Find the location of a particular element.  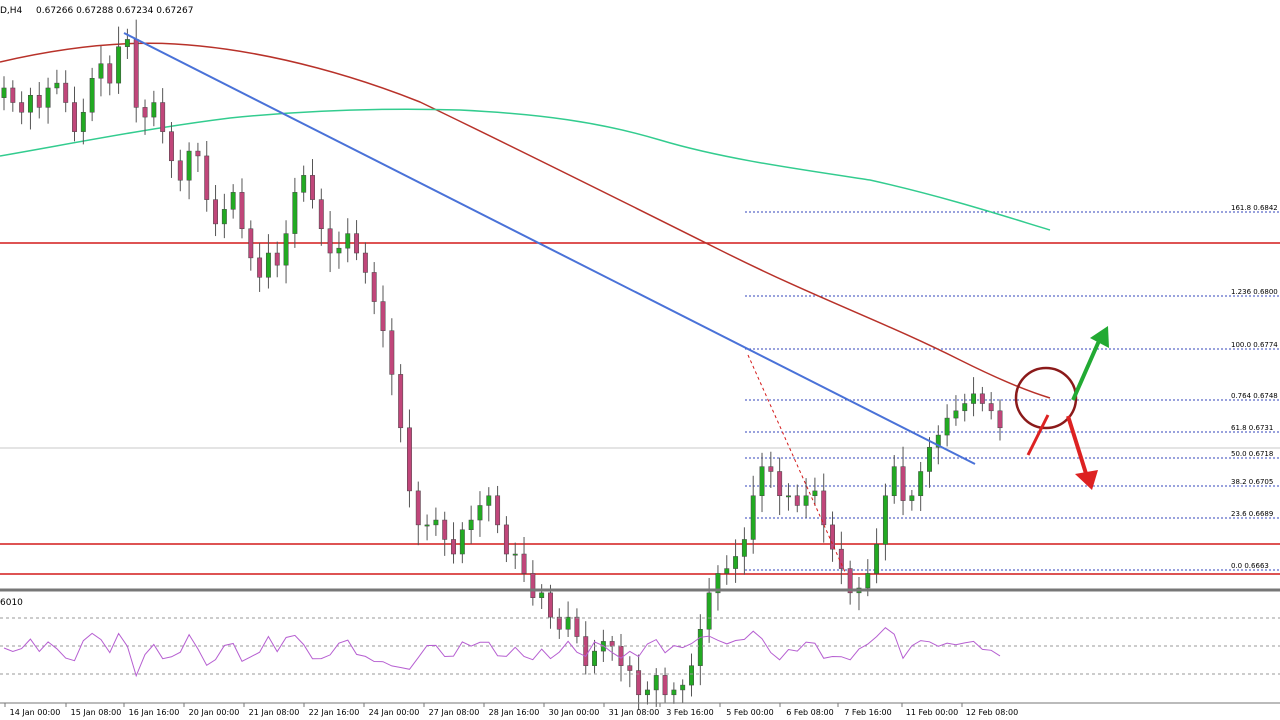

annotations is located at coordinates (1061, 408).